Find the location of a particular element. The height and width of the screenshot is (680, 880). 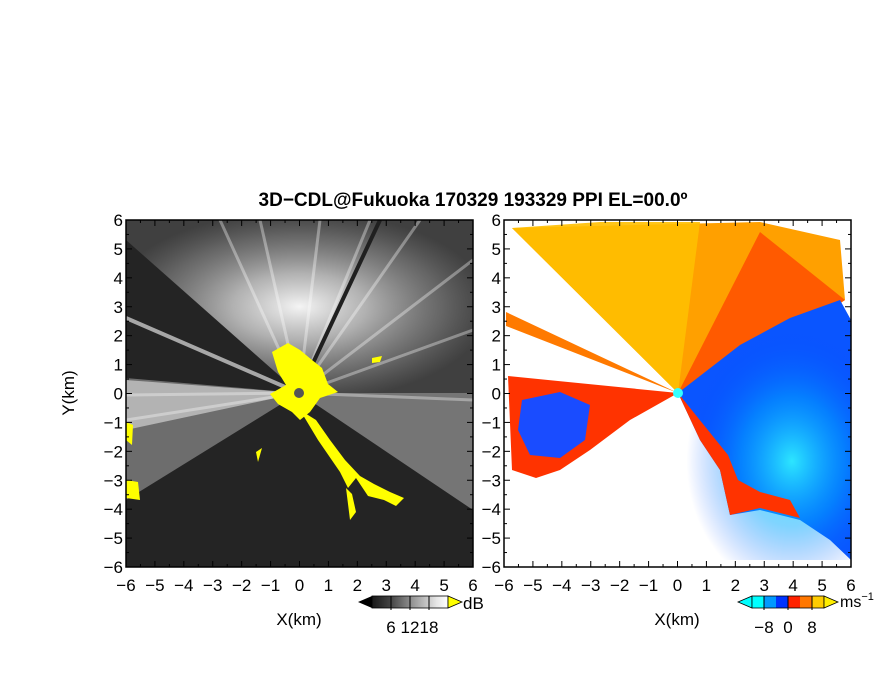

snr-colorbar: 6 12 18 dB is located at coordinates (421, 615).